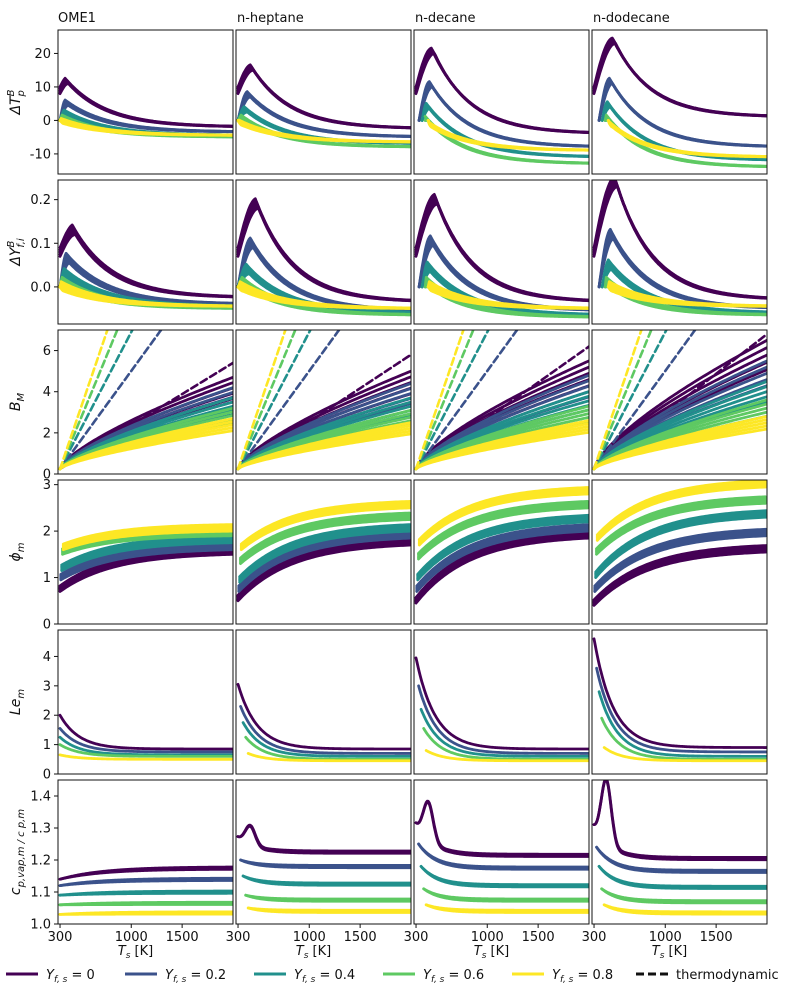 The width and height of the screenshot is (789, 991). I want to click on curves-dY-n-decane, so click(502, 255).